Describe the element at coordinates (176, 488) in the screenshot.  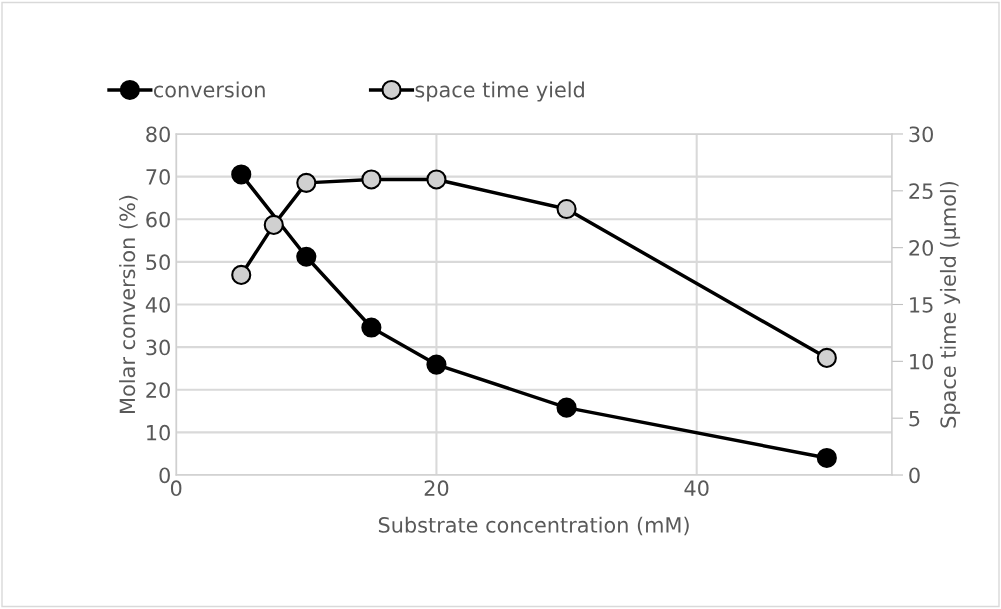
I see `x-tick-label: 0` at that location.